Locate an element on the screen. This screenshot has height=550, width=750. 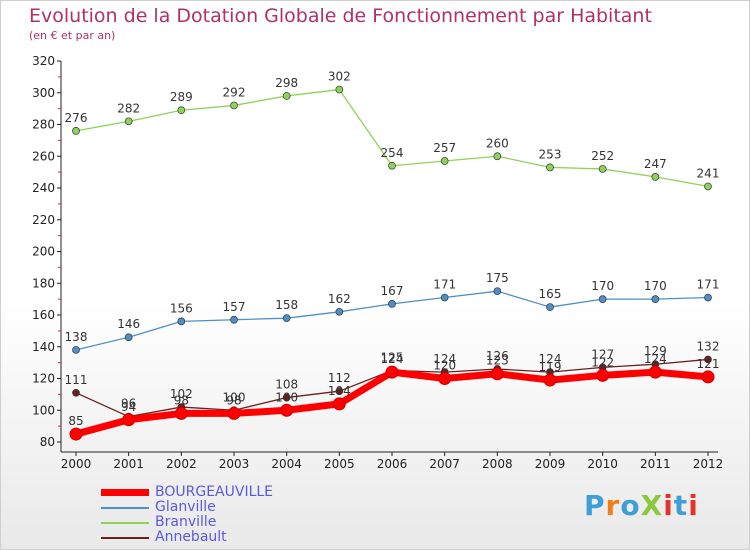
x-tick-label: 2007 is located at coordinates (444, 464).